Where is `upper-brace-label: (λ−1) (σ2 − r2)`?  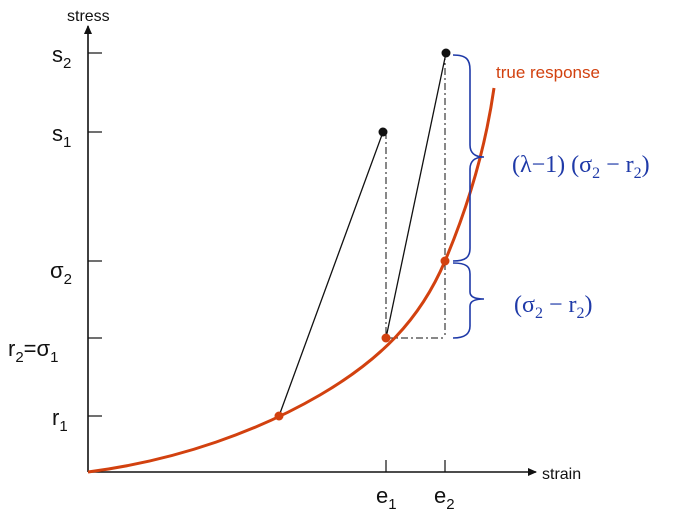
upper-brace-label: (λ−1) (σ2 − r2) is located at coordinates (581, 167).